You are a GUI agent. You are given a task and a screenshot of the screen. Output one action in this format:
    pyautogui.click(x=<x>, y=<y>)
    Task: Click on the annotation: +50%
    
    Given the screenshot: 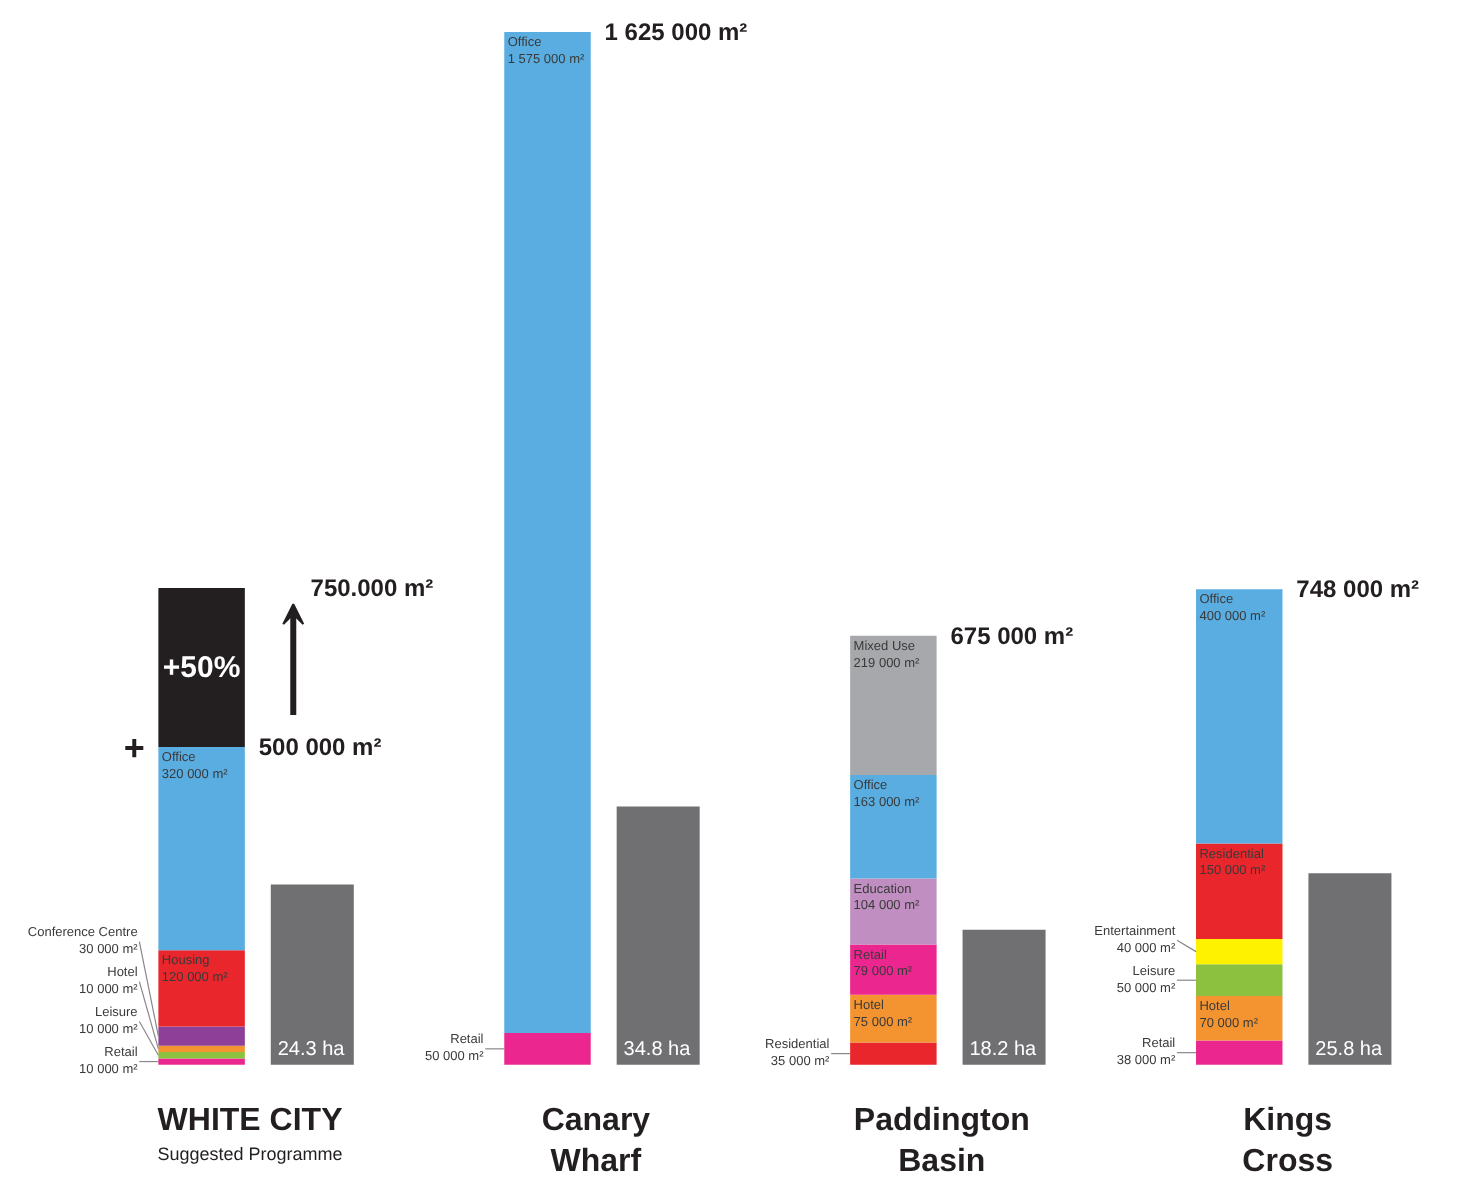 What is the action you would take?
    pyautogui.click(x=201, y=667)
    